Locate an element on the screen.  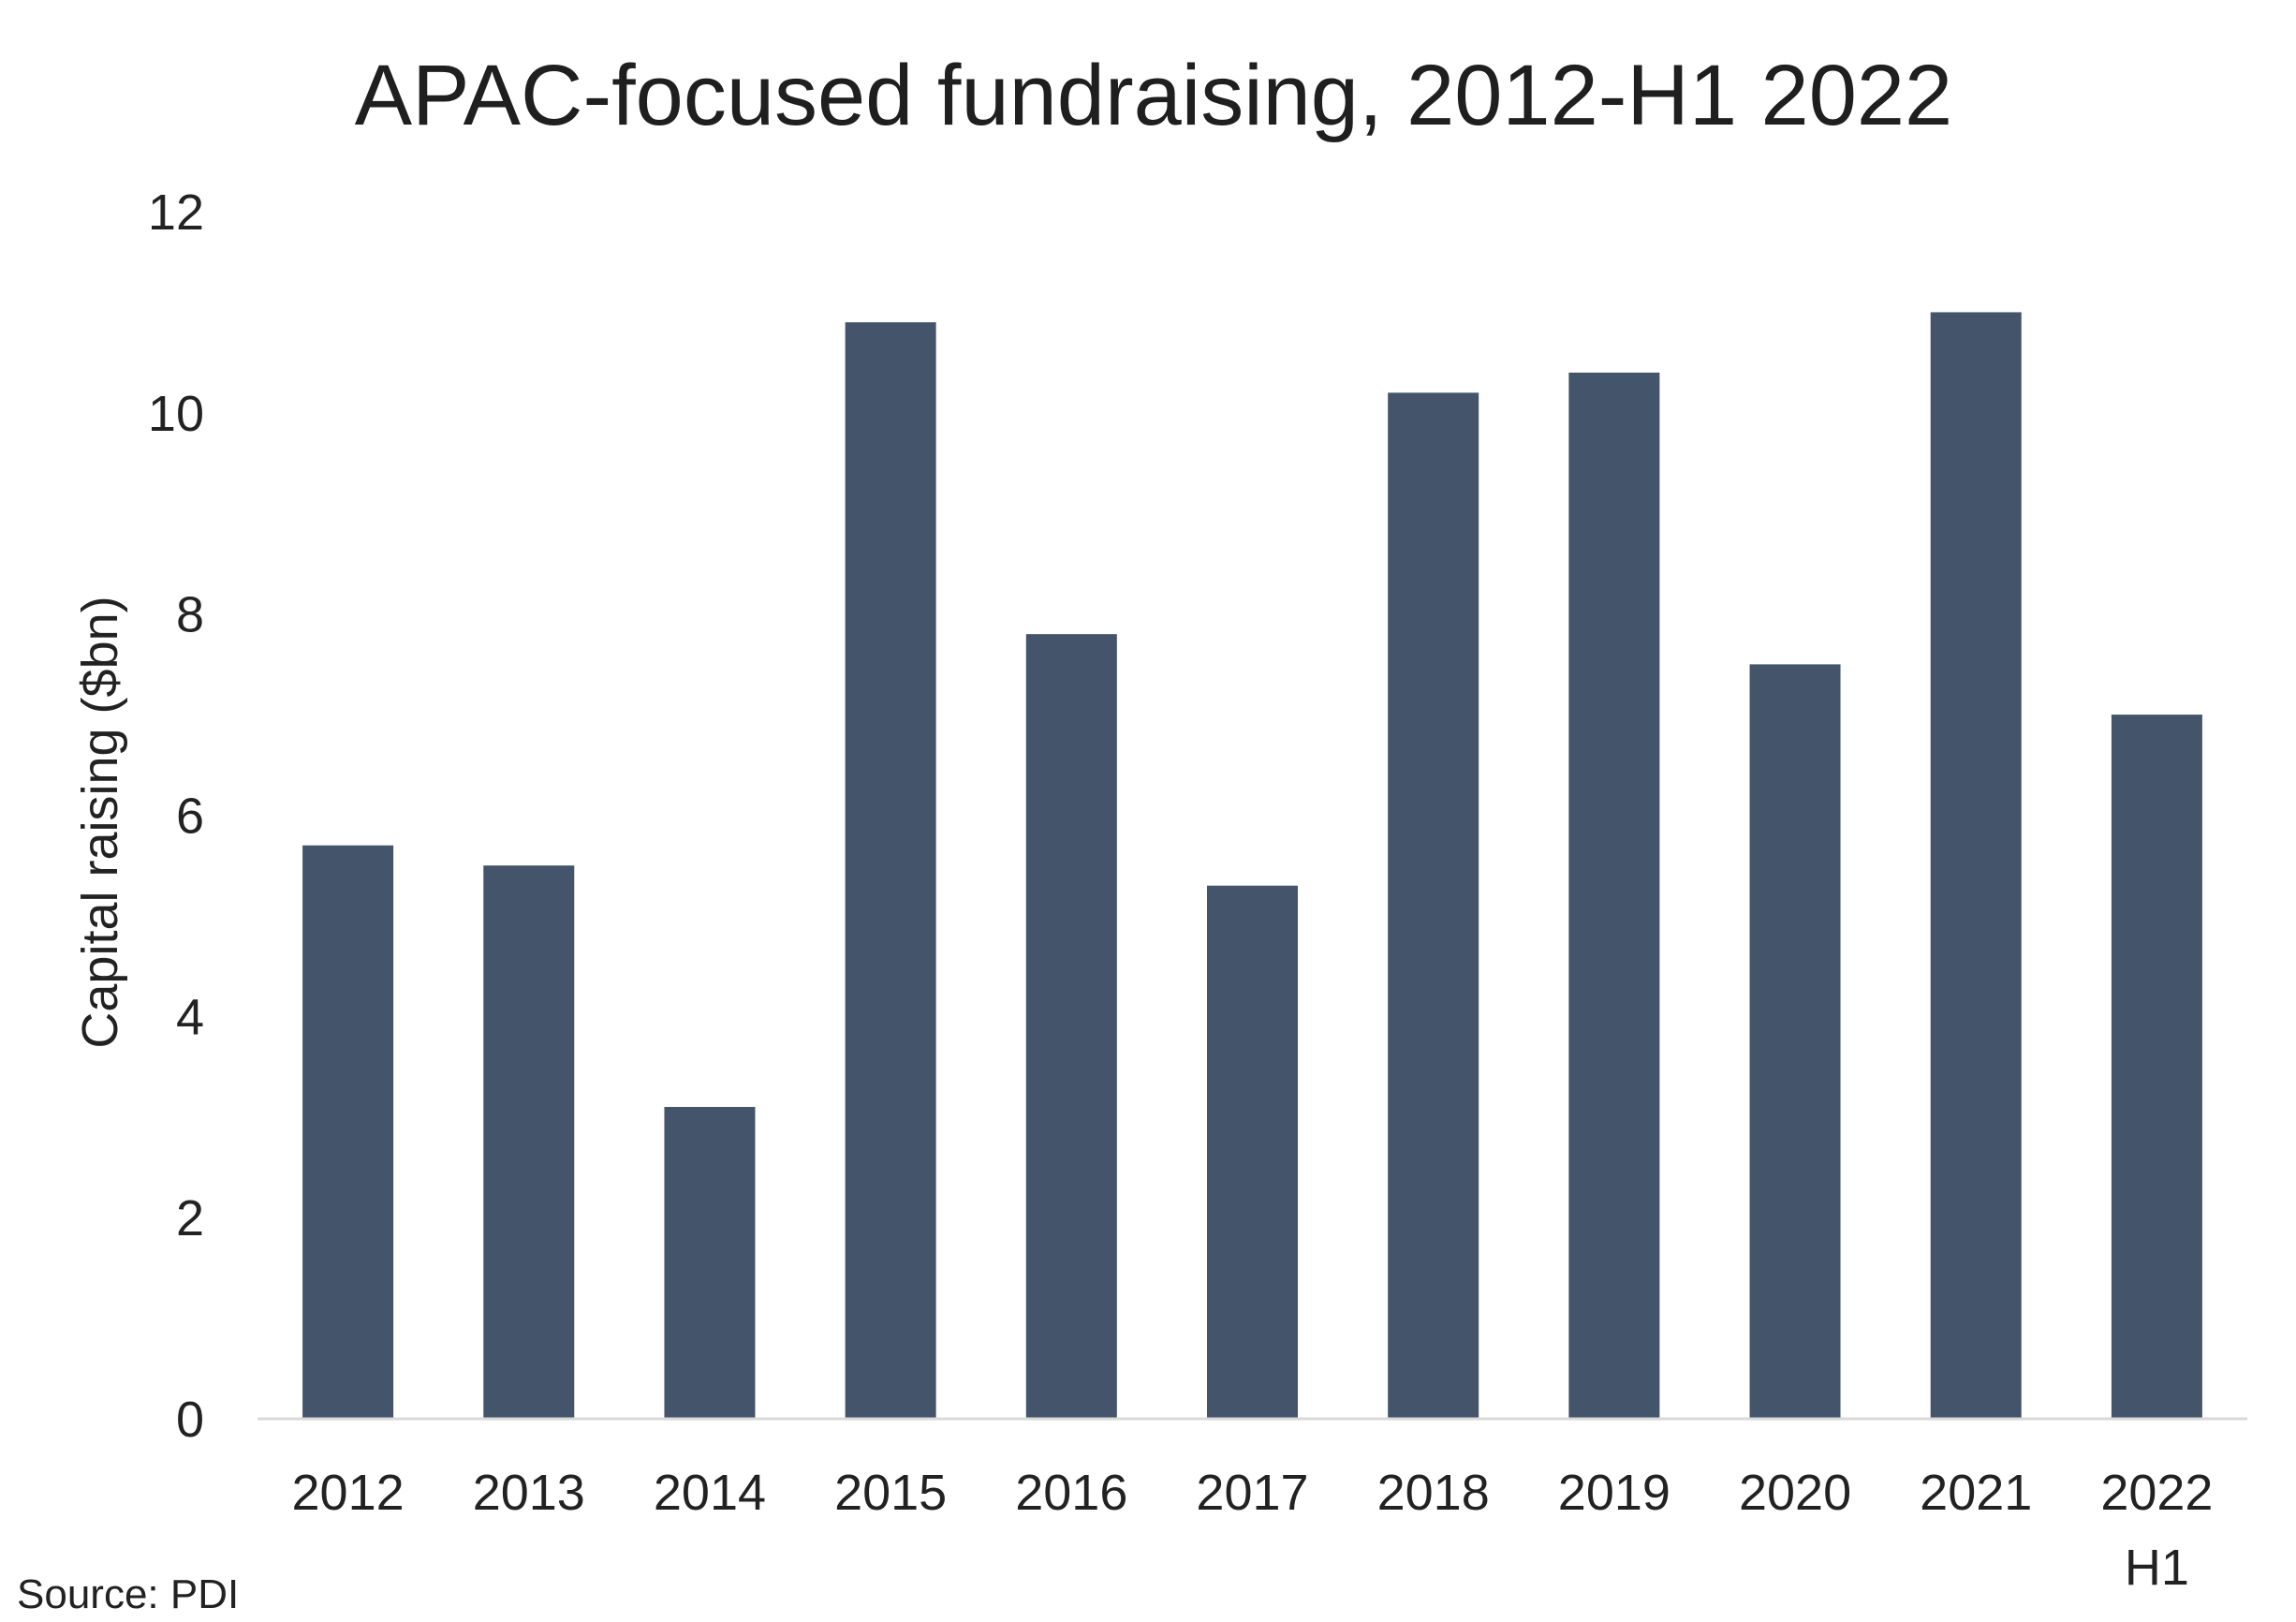
x-tick-label: 2014 is located at coordinates (710, 1493).